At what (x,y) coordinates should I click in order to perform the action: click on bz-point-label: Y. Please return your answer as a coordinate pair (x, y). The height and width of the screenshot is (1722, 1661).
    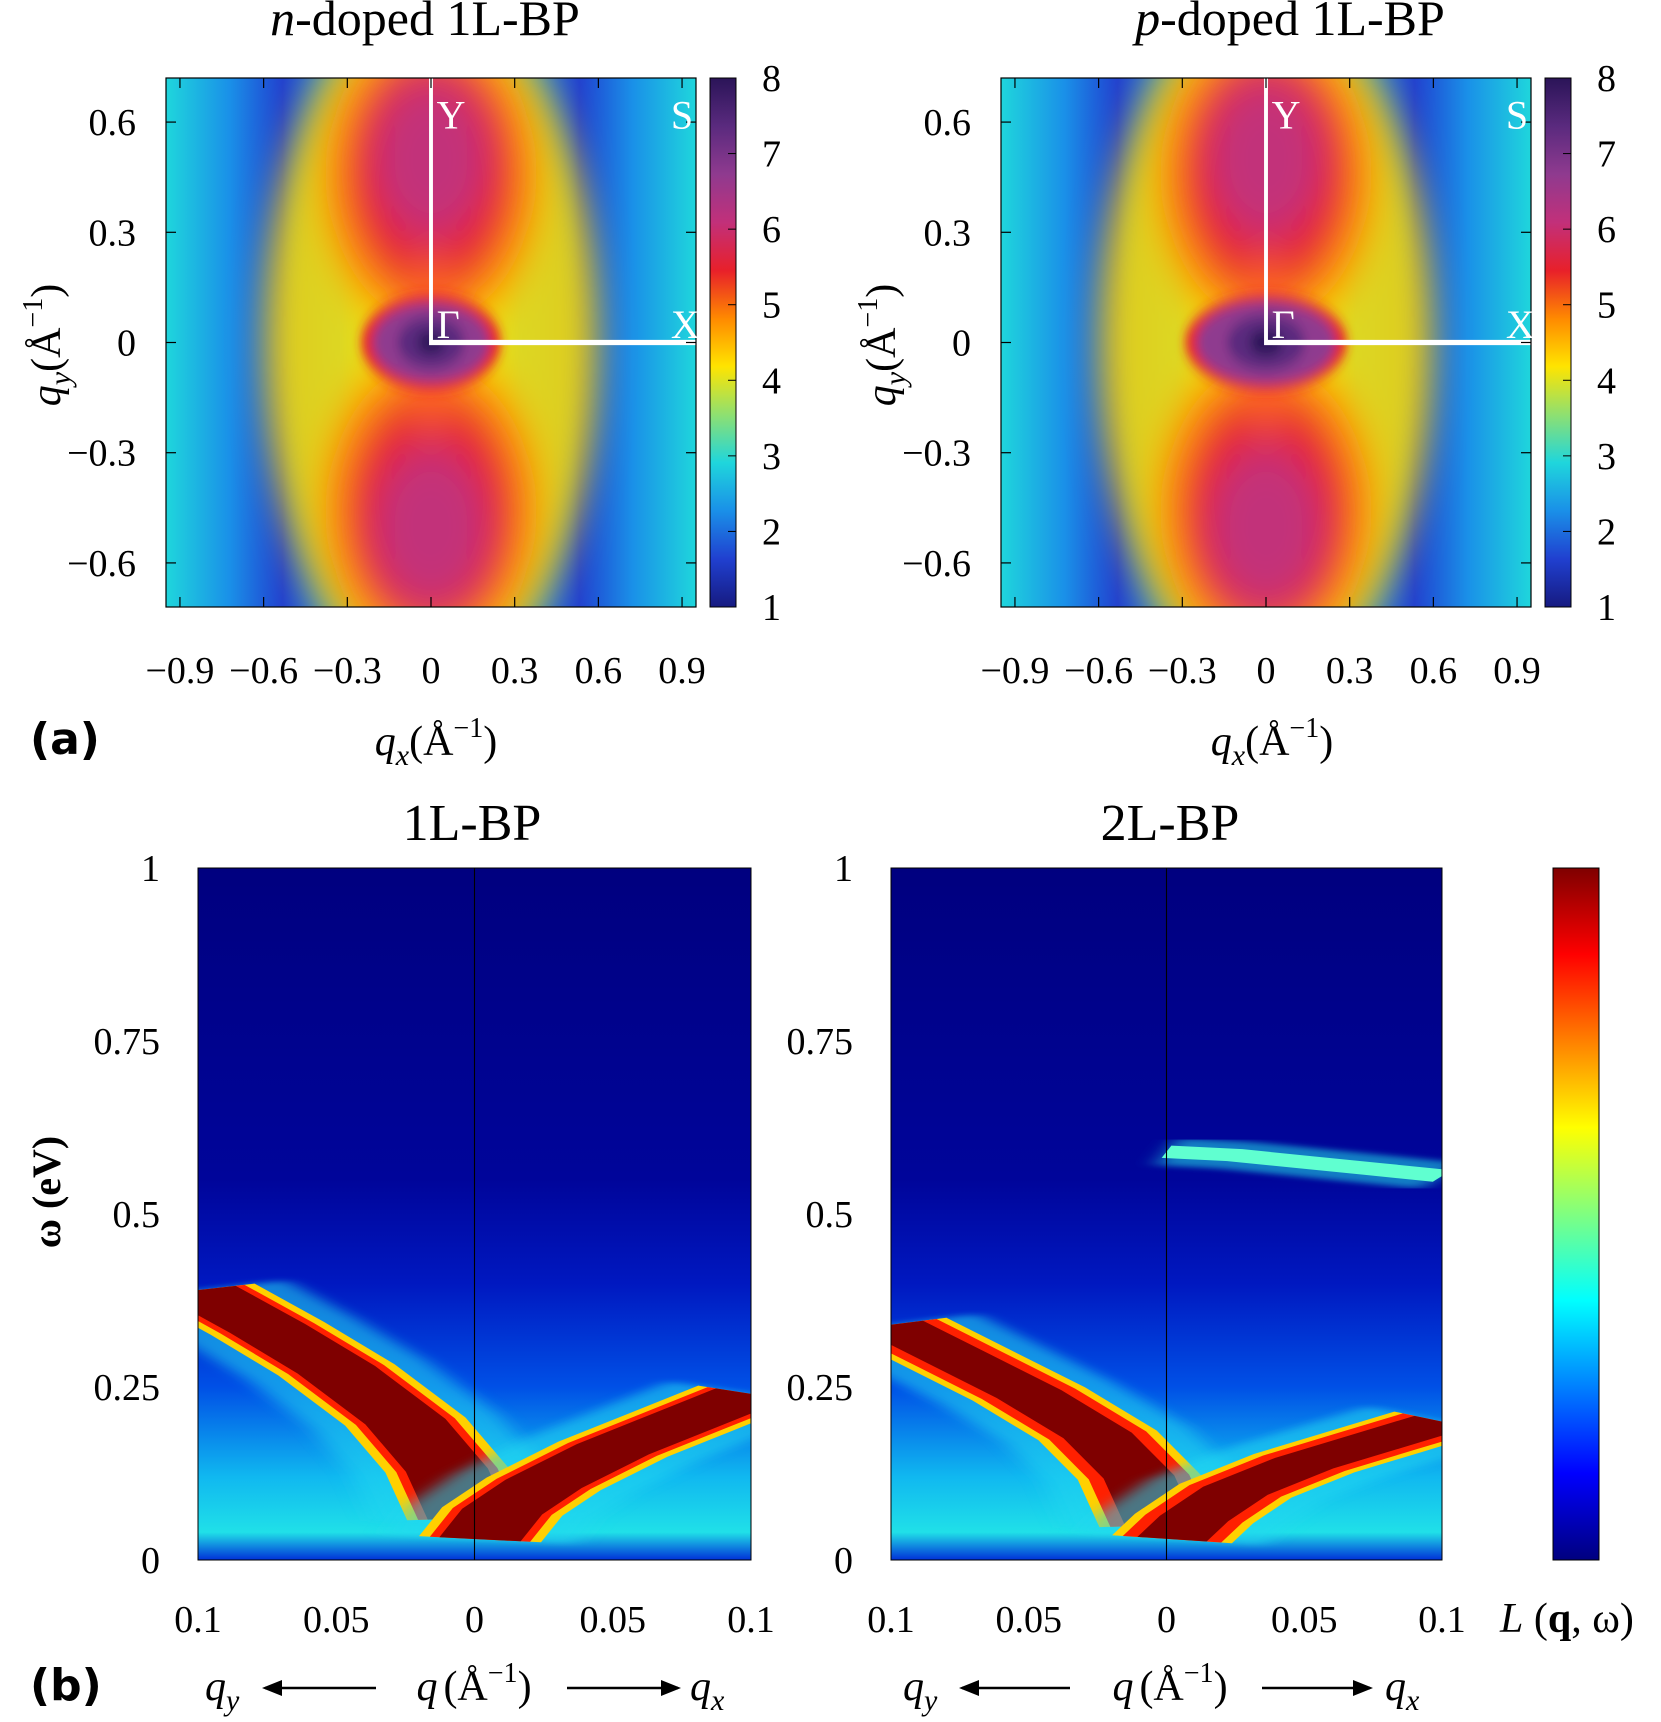
    Looking at the image, I should click on (1286, 115).